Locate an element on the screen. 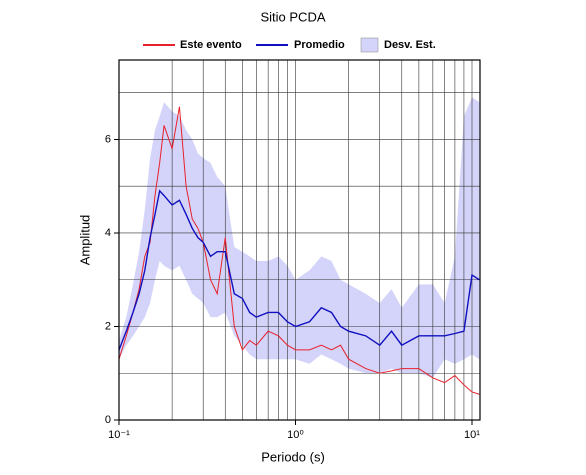 This screenshot has width=586, height=475. x-tick-label: 10⁻¹ is located at coordinates (119, 435).